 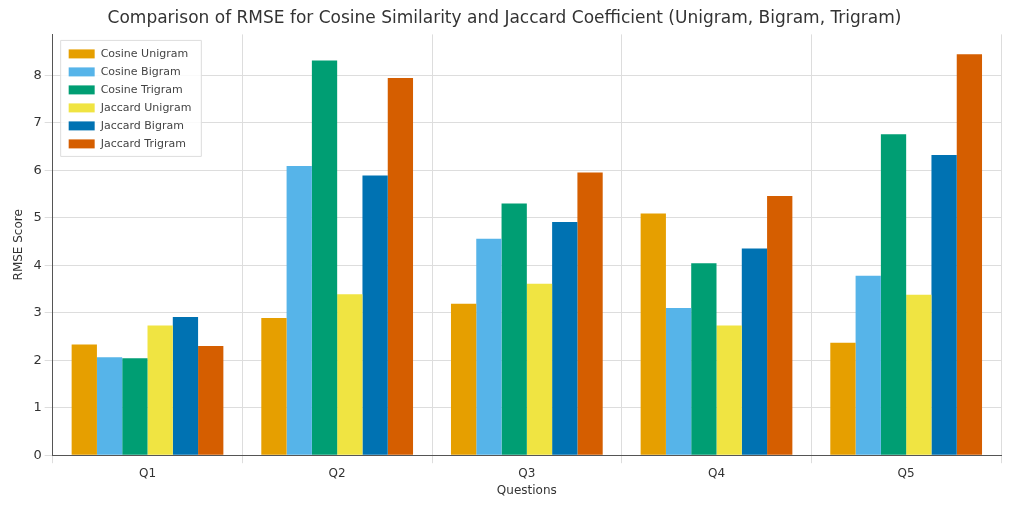 I want to click on y-tick-label: 4, so click(x=37, y=264).